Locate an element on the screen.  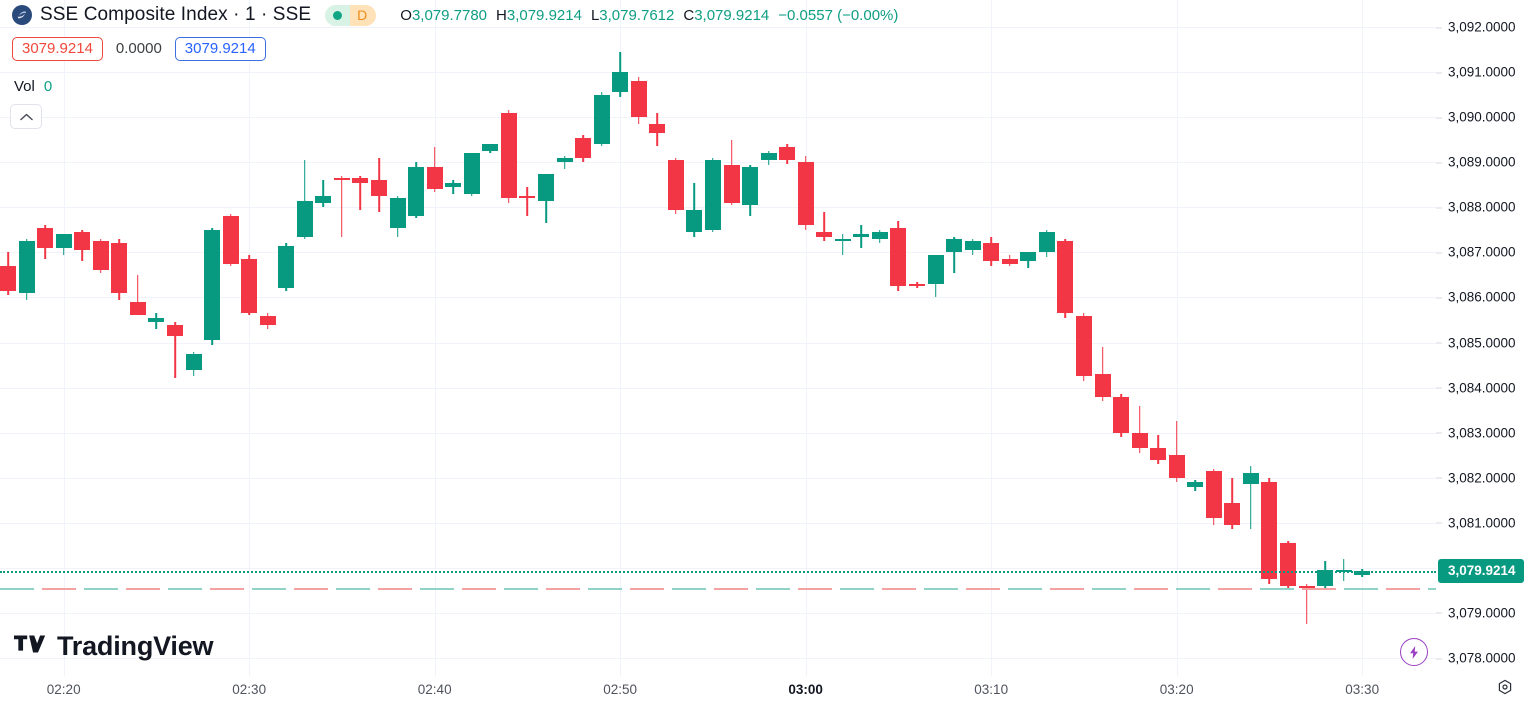
current-price-badge: 3,079.9214 is located at coordinates (1481, 571).